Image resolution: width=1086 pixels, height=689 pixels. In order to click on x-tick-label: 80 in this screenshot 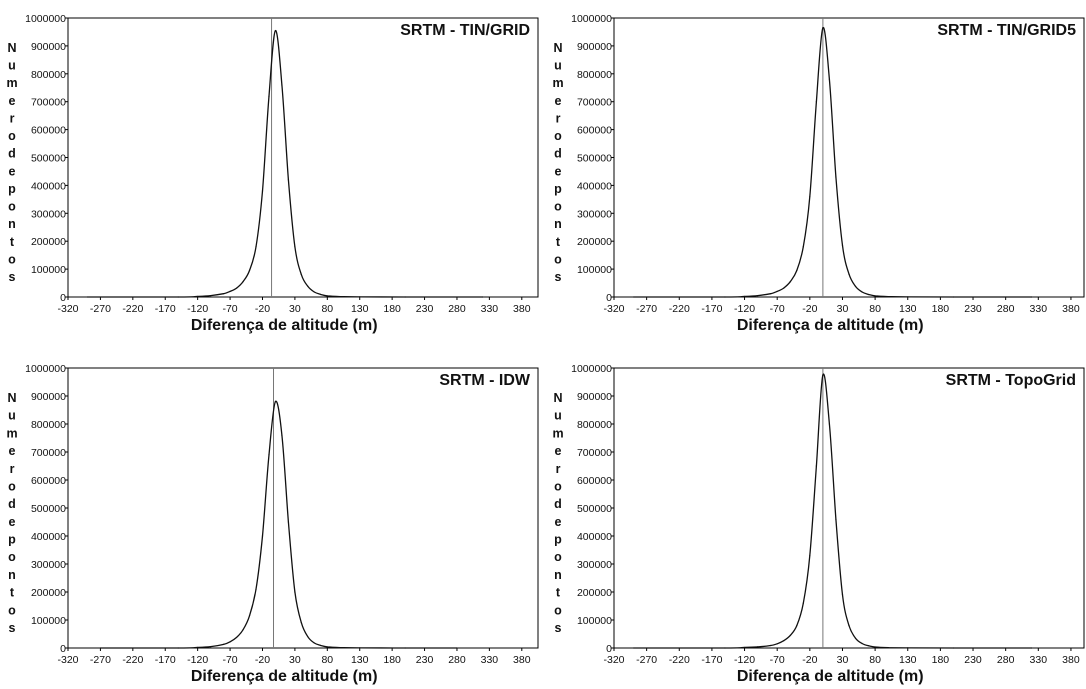, I will do `click(327, 309)`.